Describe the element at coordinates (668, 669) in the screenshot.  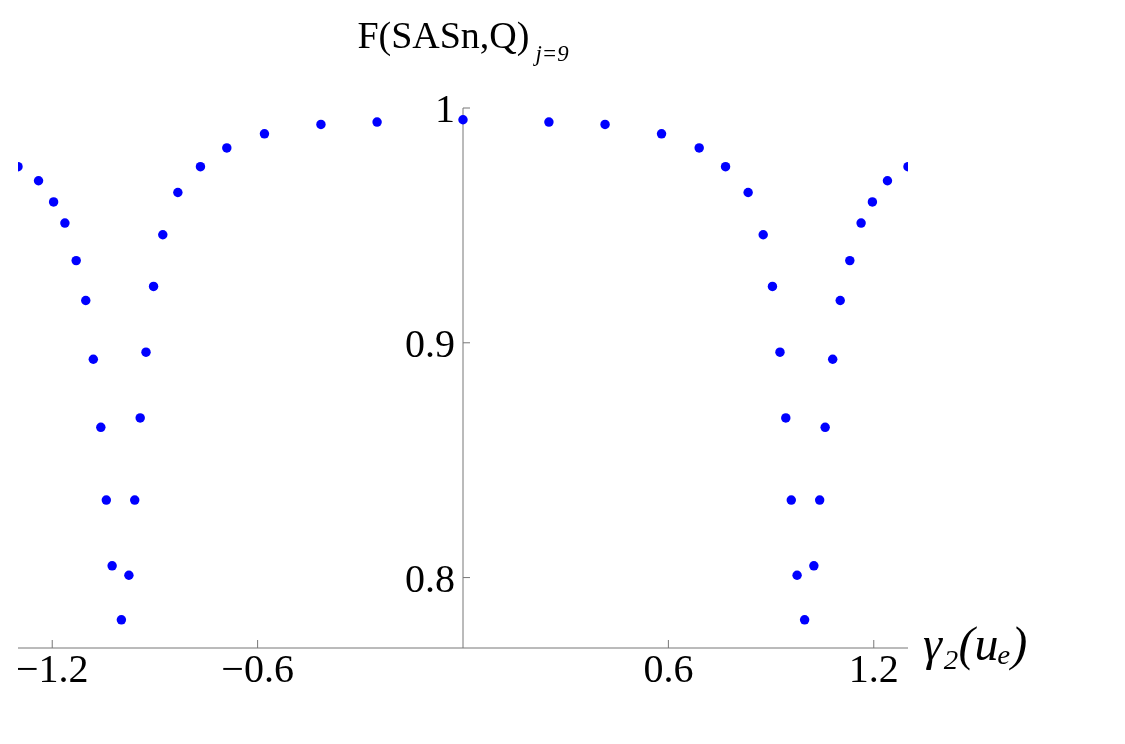
I see `x-tick-label: 0.6` at that location.